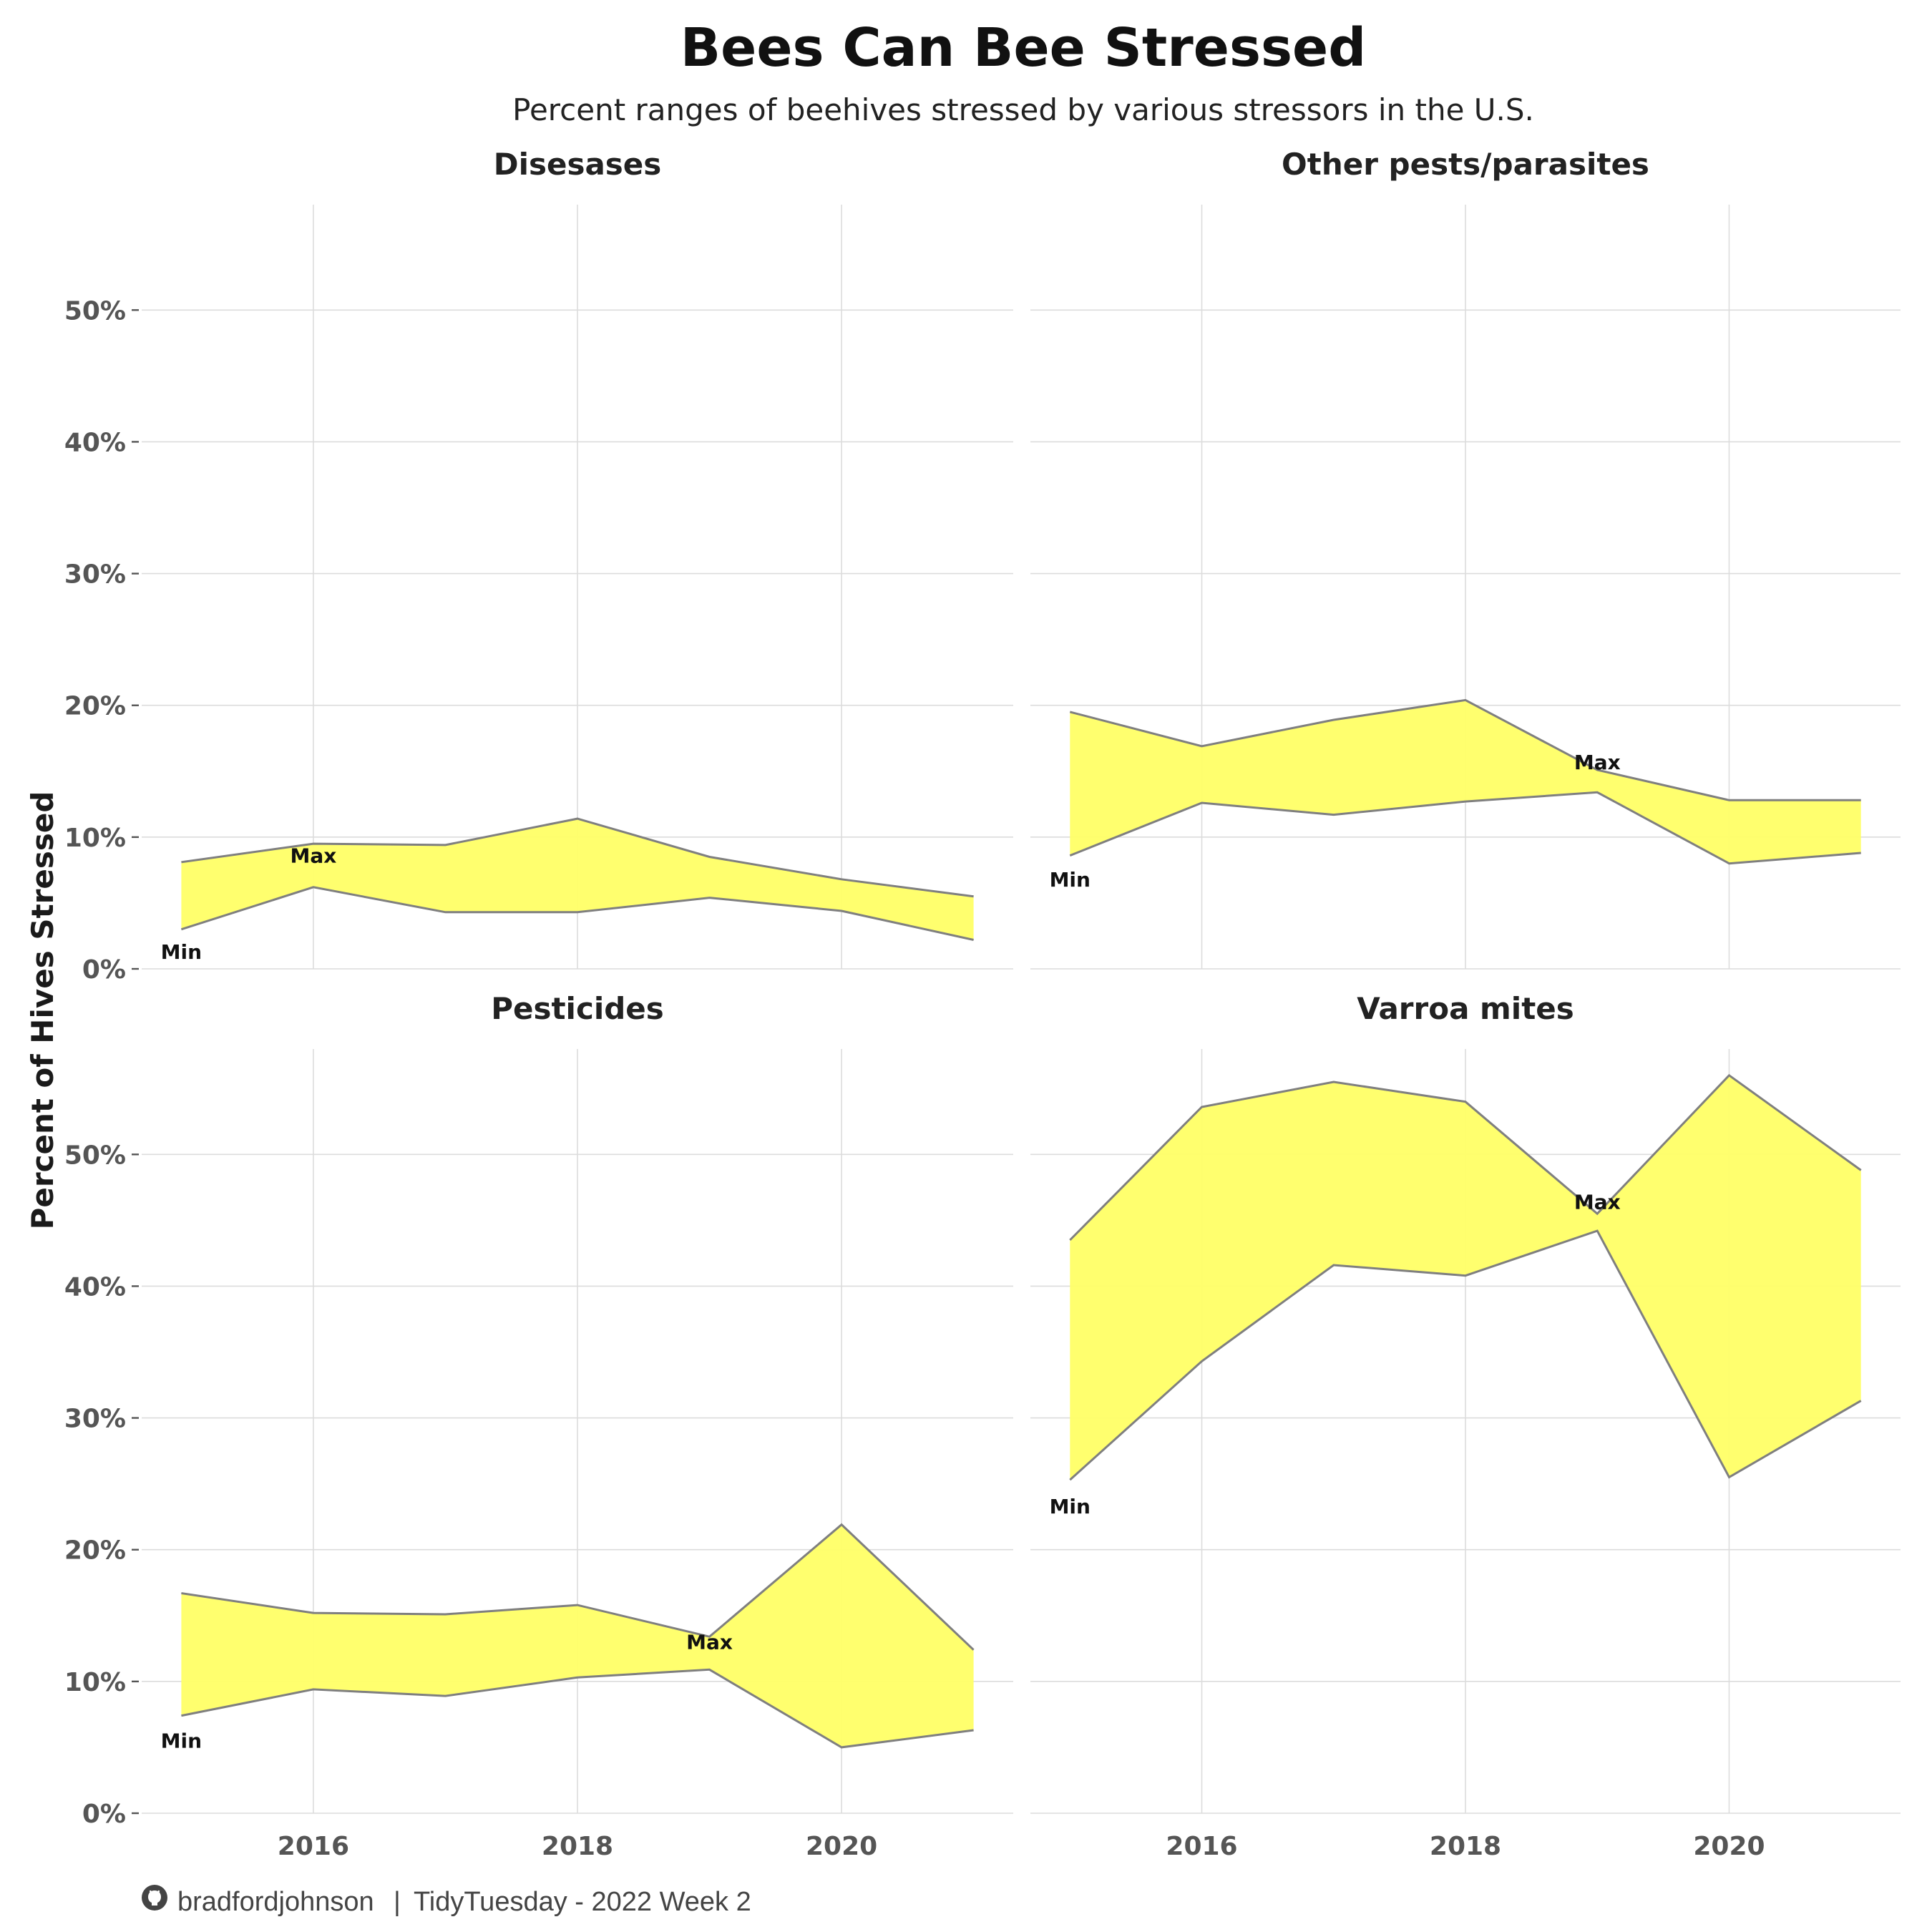 The width and height of the screenshot is (1932, 1932). I want to click on panel-title: Other pests/parasites, so click(1465, 164).